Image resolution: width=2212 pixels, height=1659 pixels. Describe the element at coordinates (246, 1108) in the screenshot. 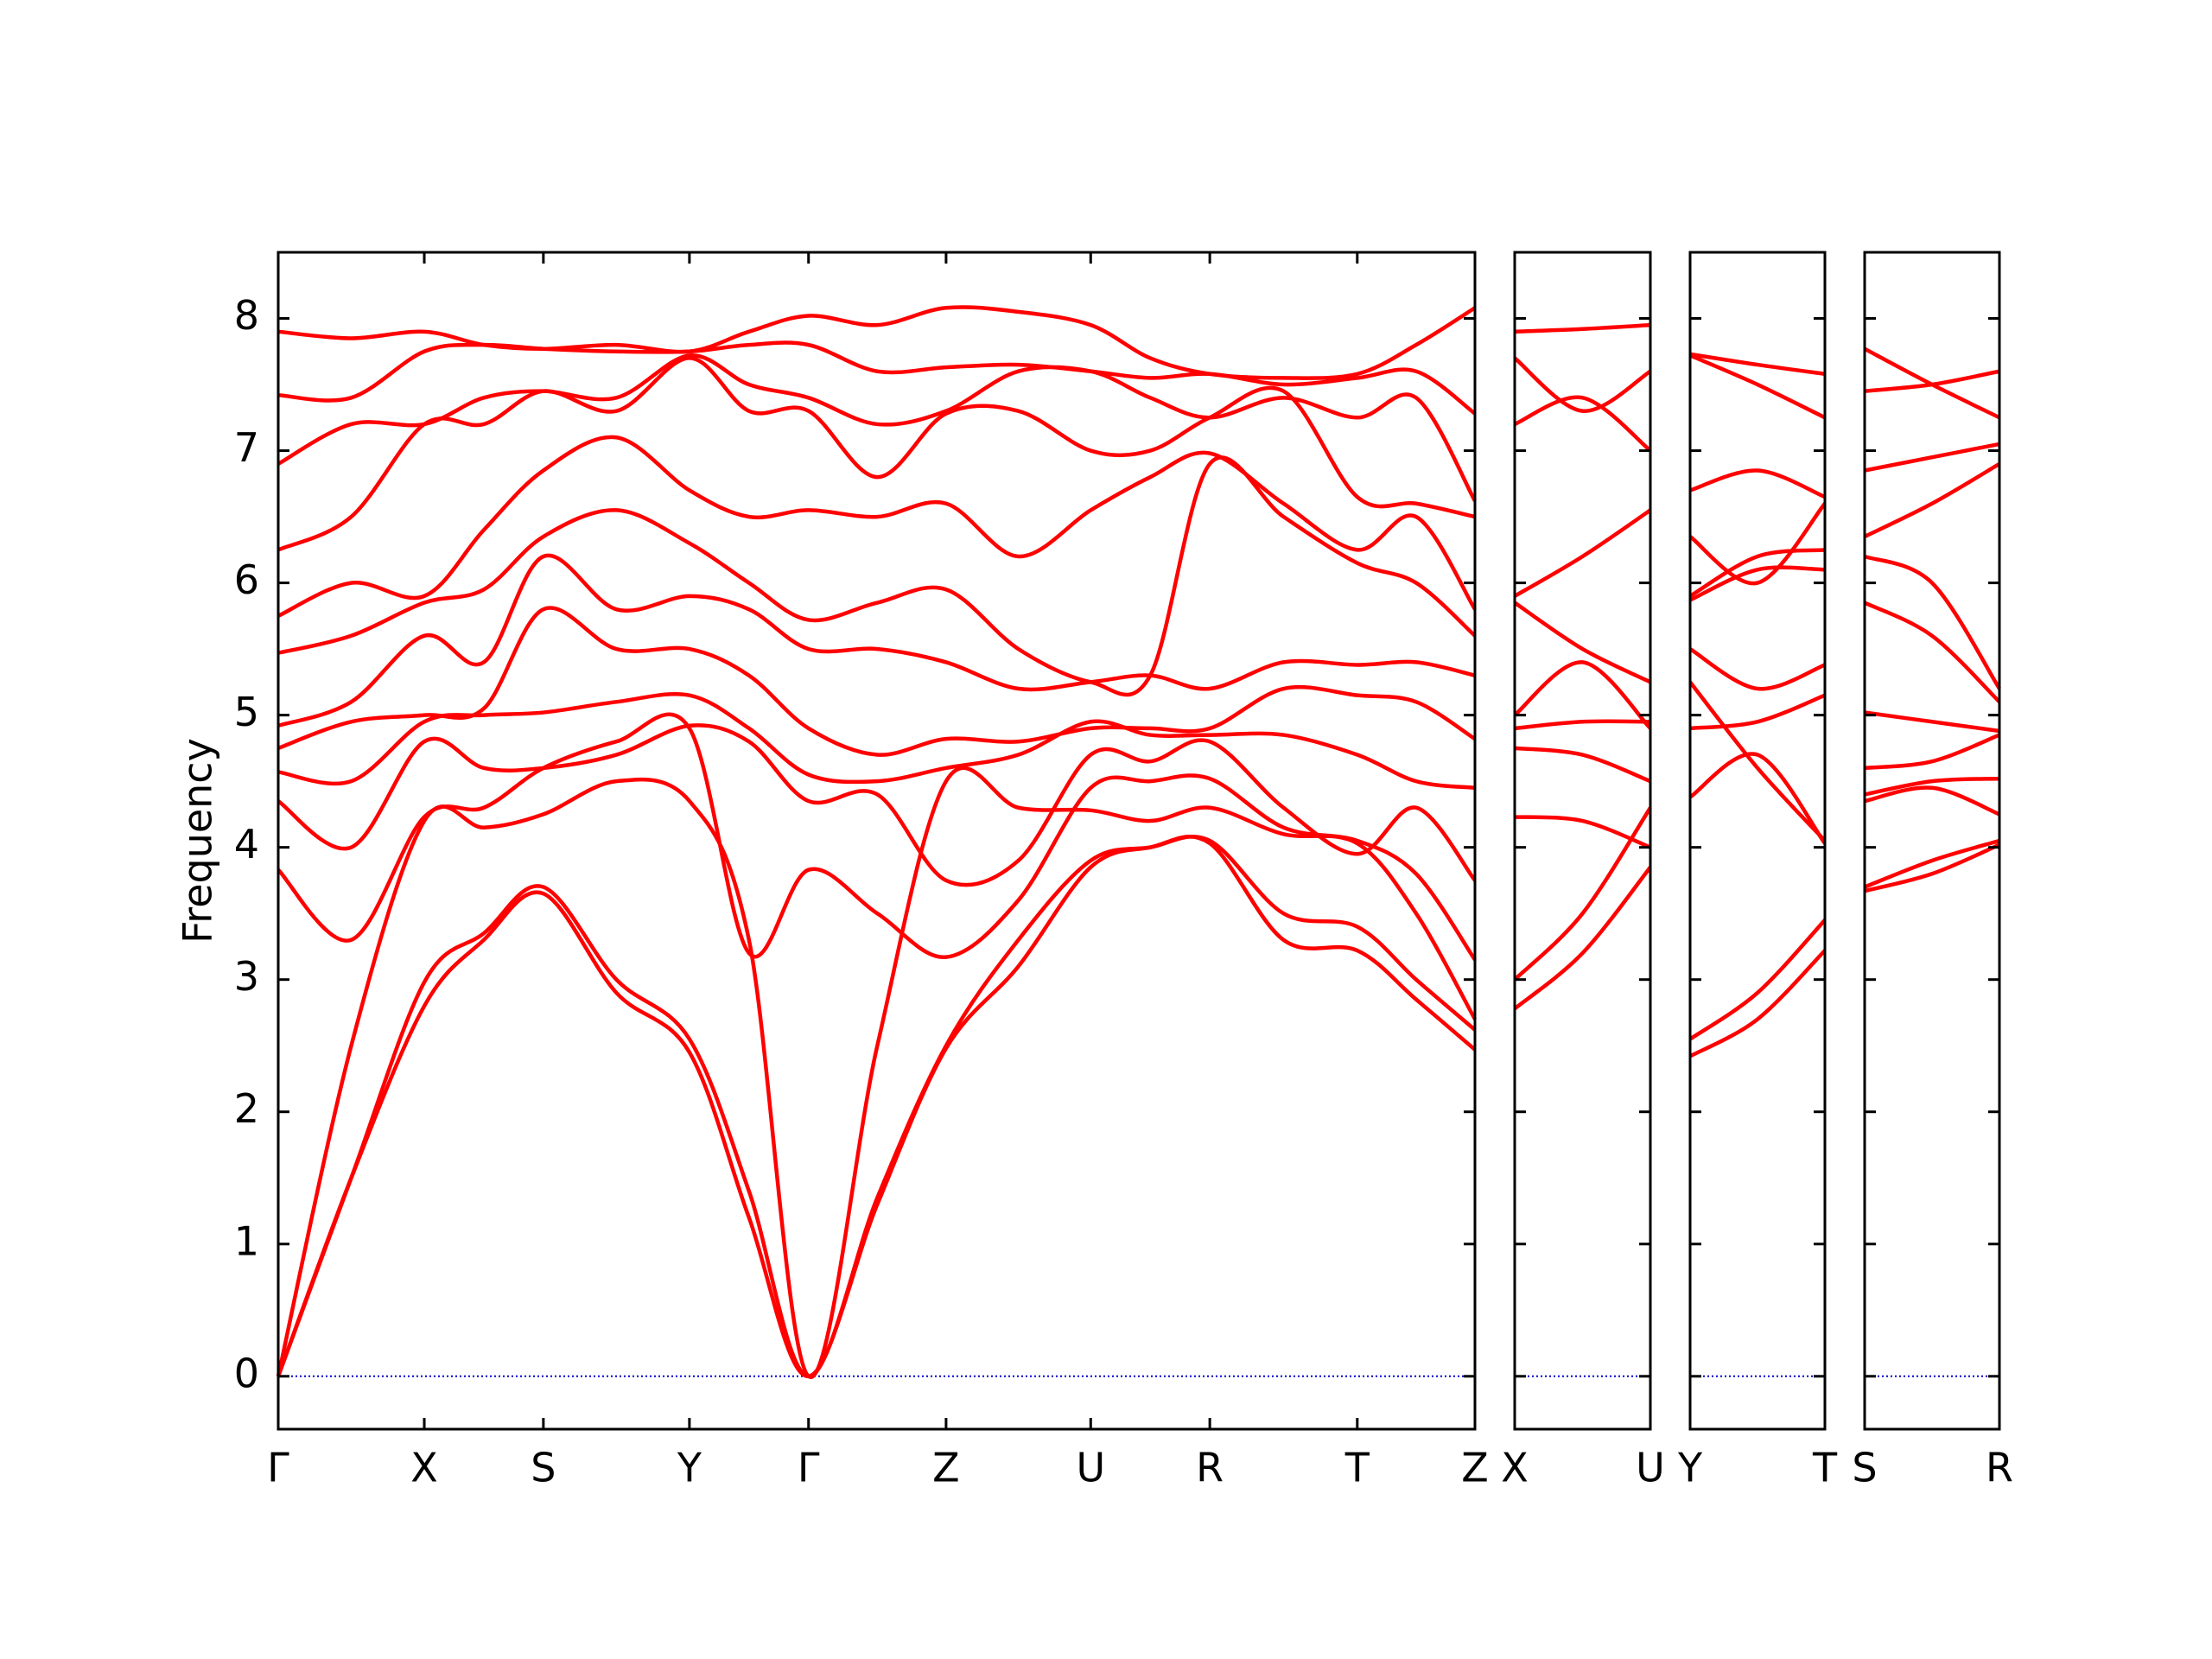

I see `y-tick-label: 2` at that location.